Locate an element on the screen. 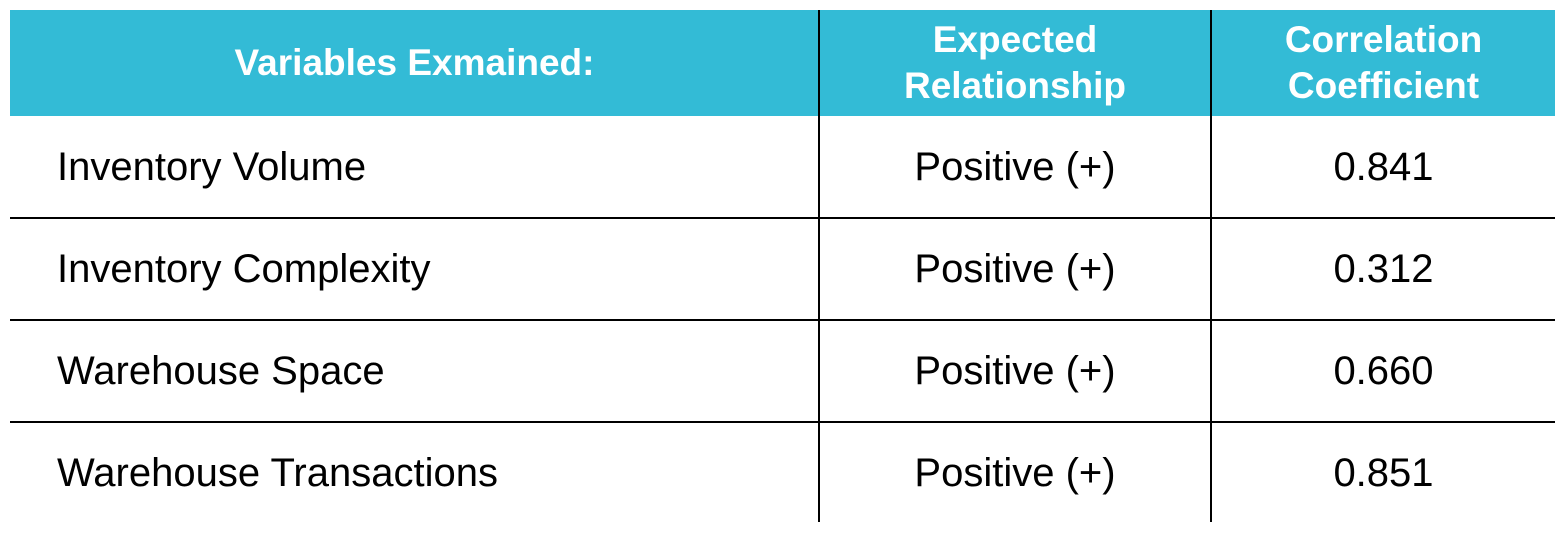 Image resolution: width=1568 pixels, height=540 pixels. coefficient-cell-text: 0.851 is located at coordinates (1383, 472).